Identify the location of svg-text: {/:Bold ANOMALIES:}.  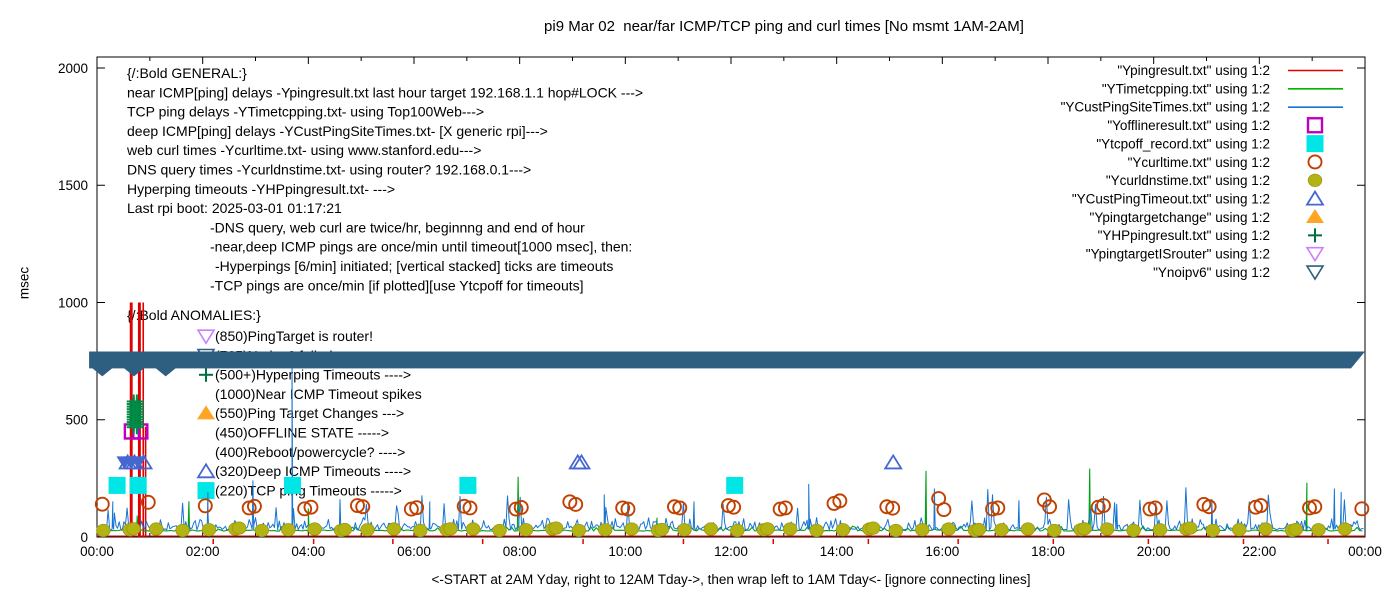
(194, 315).